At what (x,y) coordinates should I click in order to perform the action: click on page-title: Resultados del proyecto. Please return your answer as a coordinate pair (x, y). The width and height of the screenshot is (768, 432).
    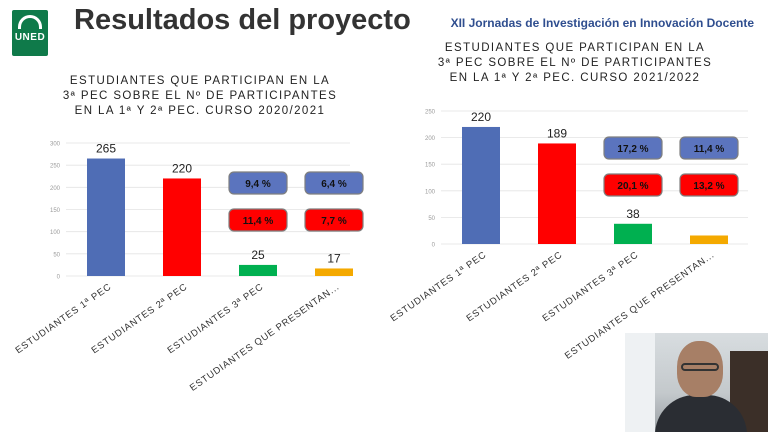
    Looking at the image, I should click on (242, 20).